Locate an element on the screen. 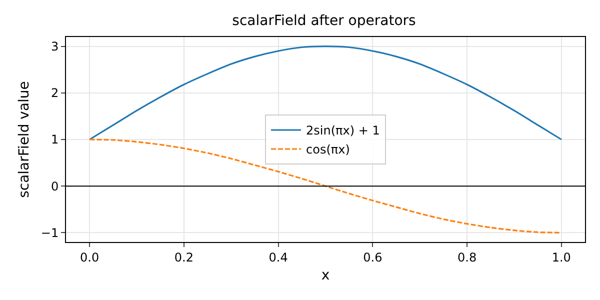 The image size is (600, 300). y-tick-label: 0 is located at coordinates (54, 186).